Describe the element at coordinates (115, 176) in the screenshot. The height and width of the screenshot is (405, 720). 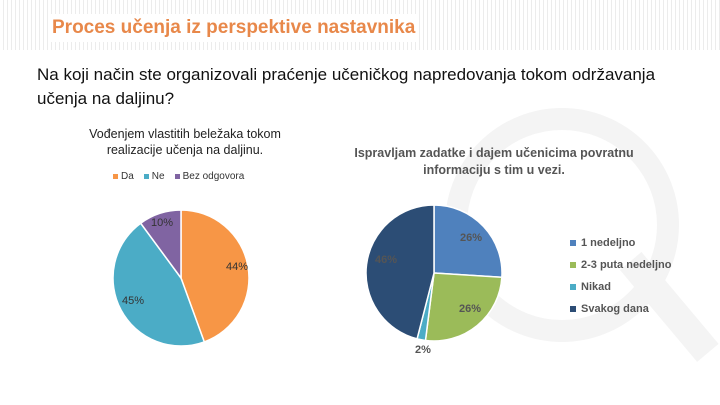
I see `legend1-swatch-da` at that location.